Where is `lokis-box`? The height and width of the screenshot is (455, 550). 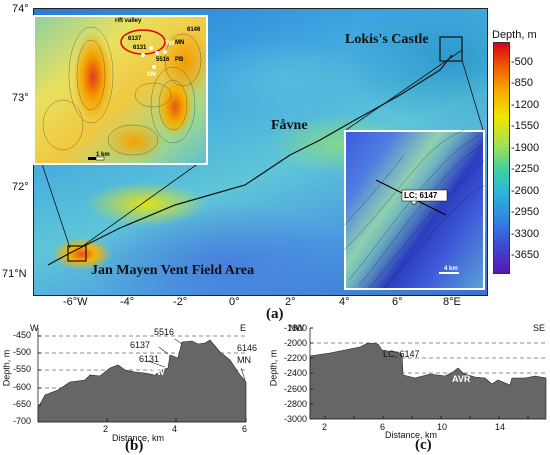 lokis-box is located at coordinates (451, 49).